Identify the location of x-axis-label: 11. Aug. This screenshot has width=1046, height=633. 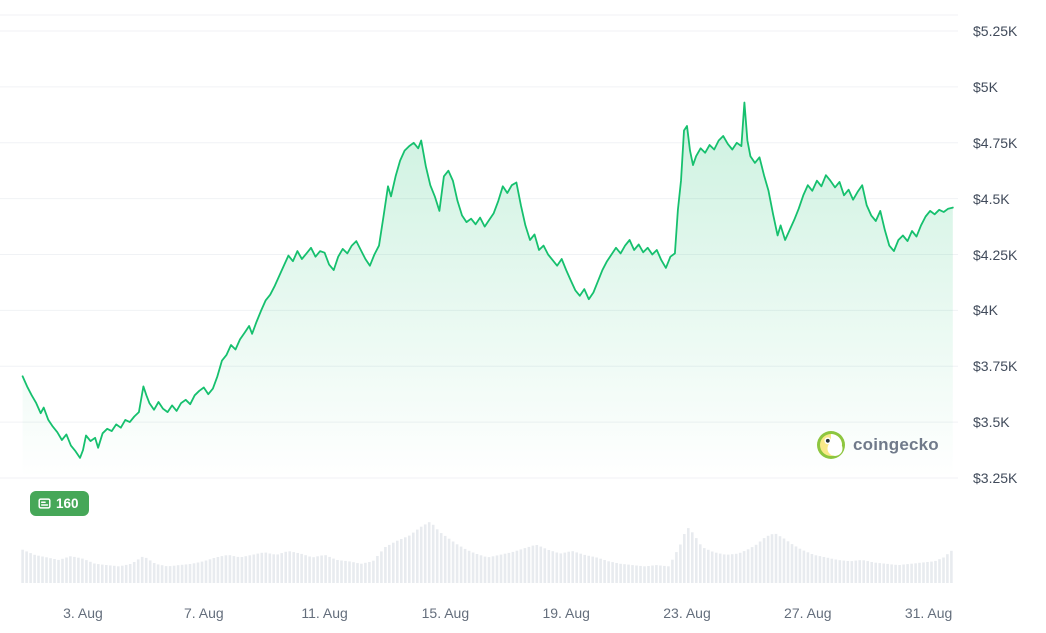
(324, 613).